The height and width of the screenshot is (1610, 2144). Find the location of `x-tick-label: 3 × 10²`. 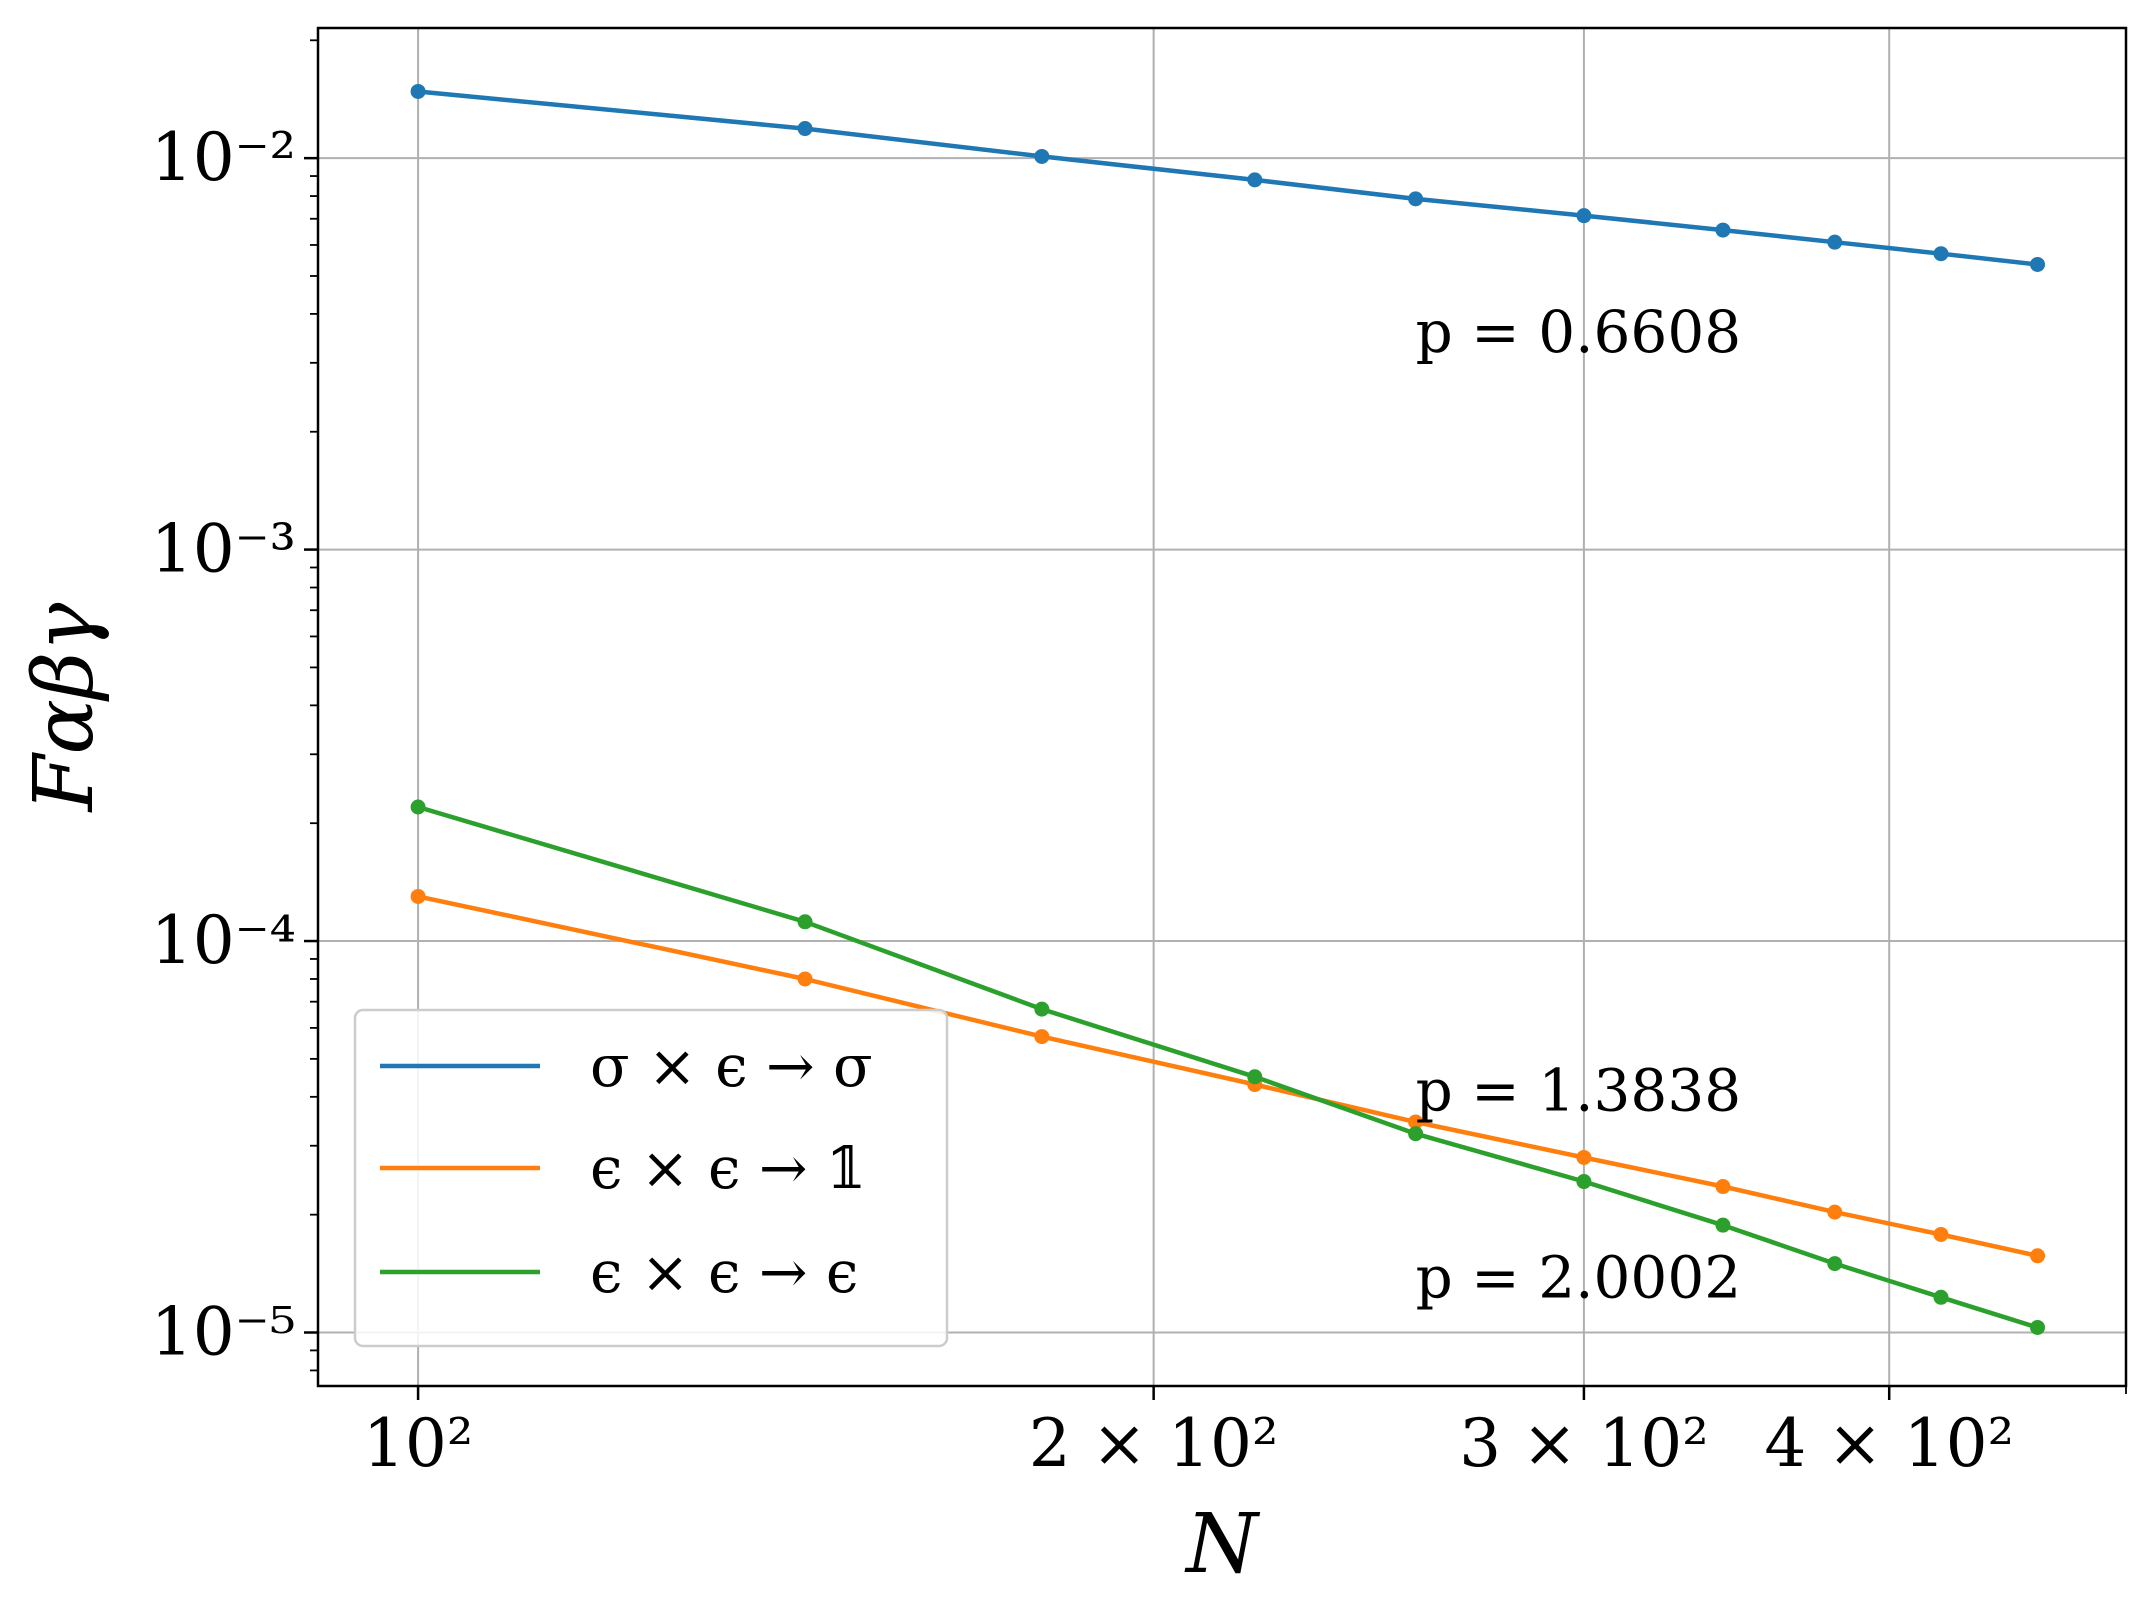

x-tick-label: 3 × 10² is located at coordinates (1584, 1443).